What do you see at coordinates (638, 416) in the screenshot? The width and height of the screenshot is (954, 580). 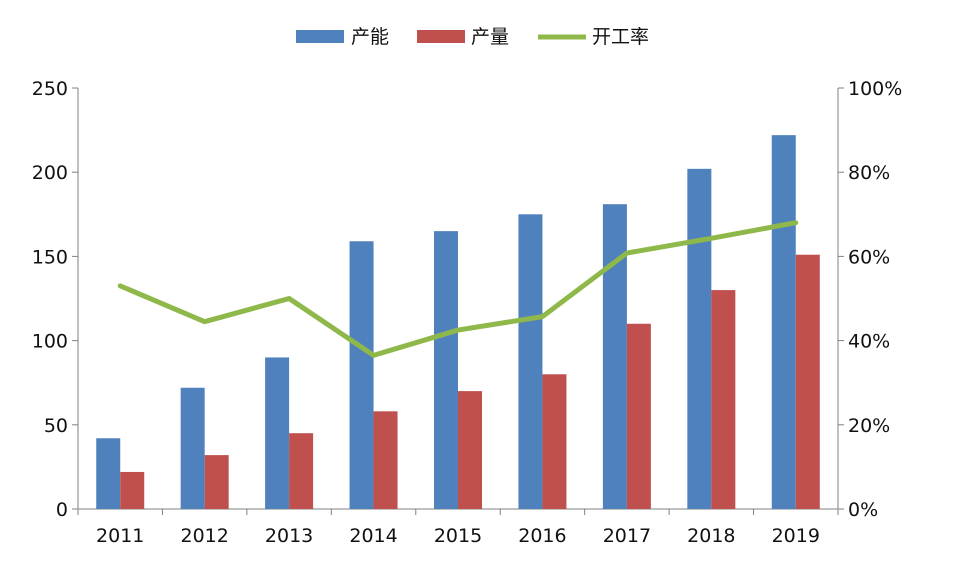 I see `output-bar-2017` at bounding box center [638, 416].